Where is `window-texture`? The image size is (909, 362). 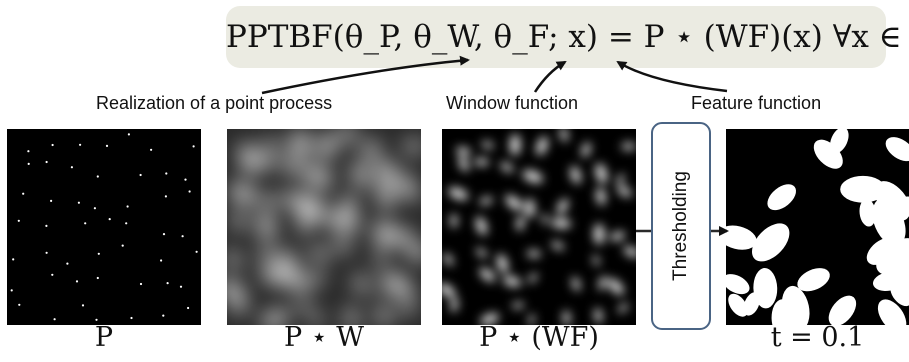 window-texture is located at coordinates (324, 227).